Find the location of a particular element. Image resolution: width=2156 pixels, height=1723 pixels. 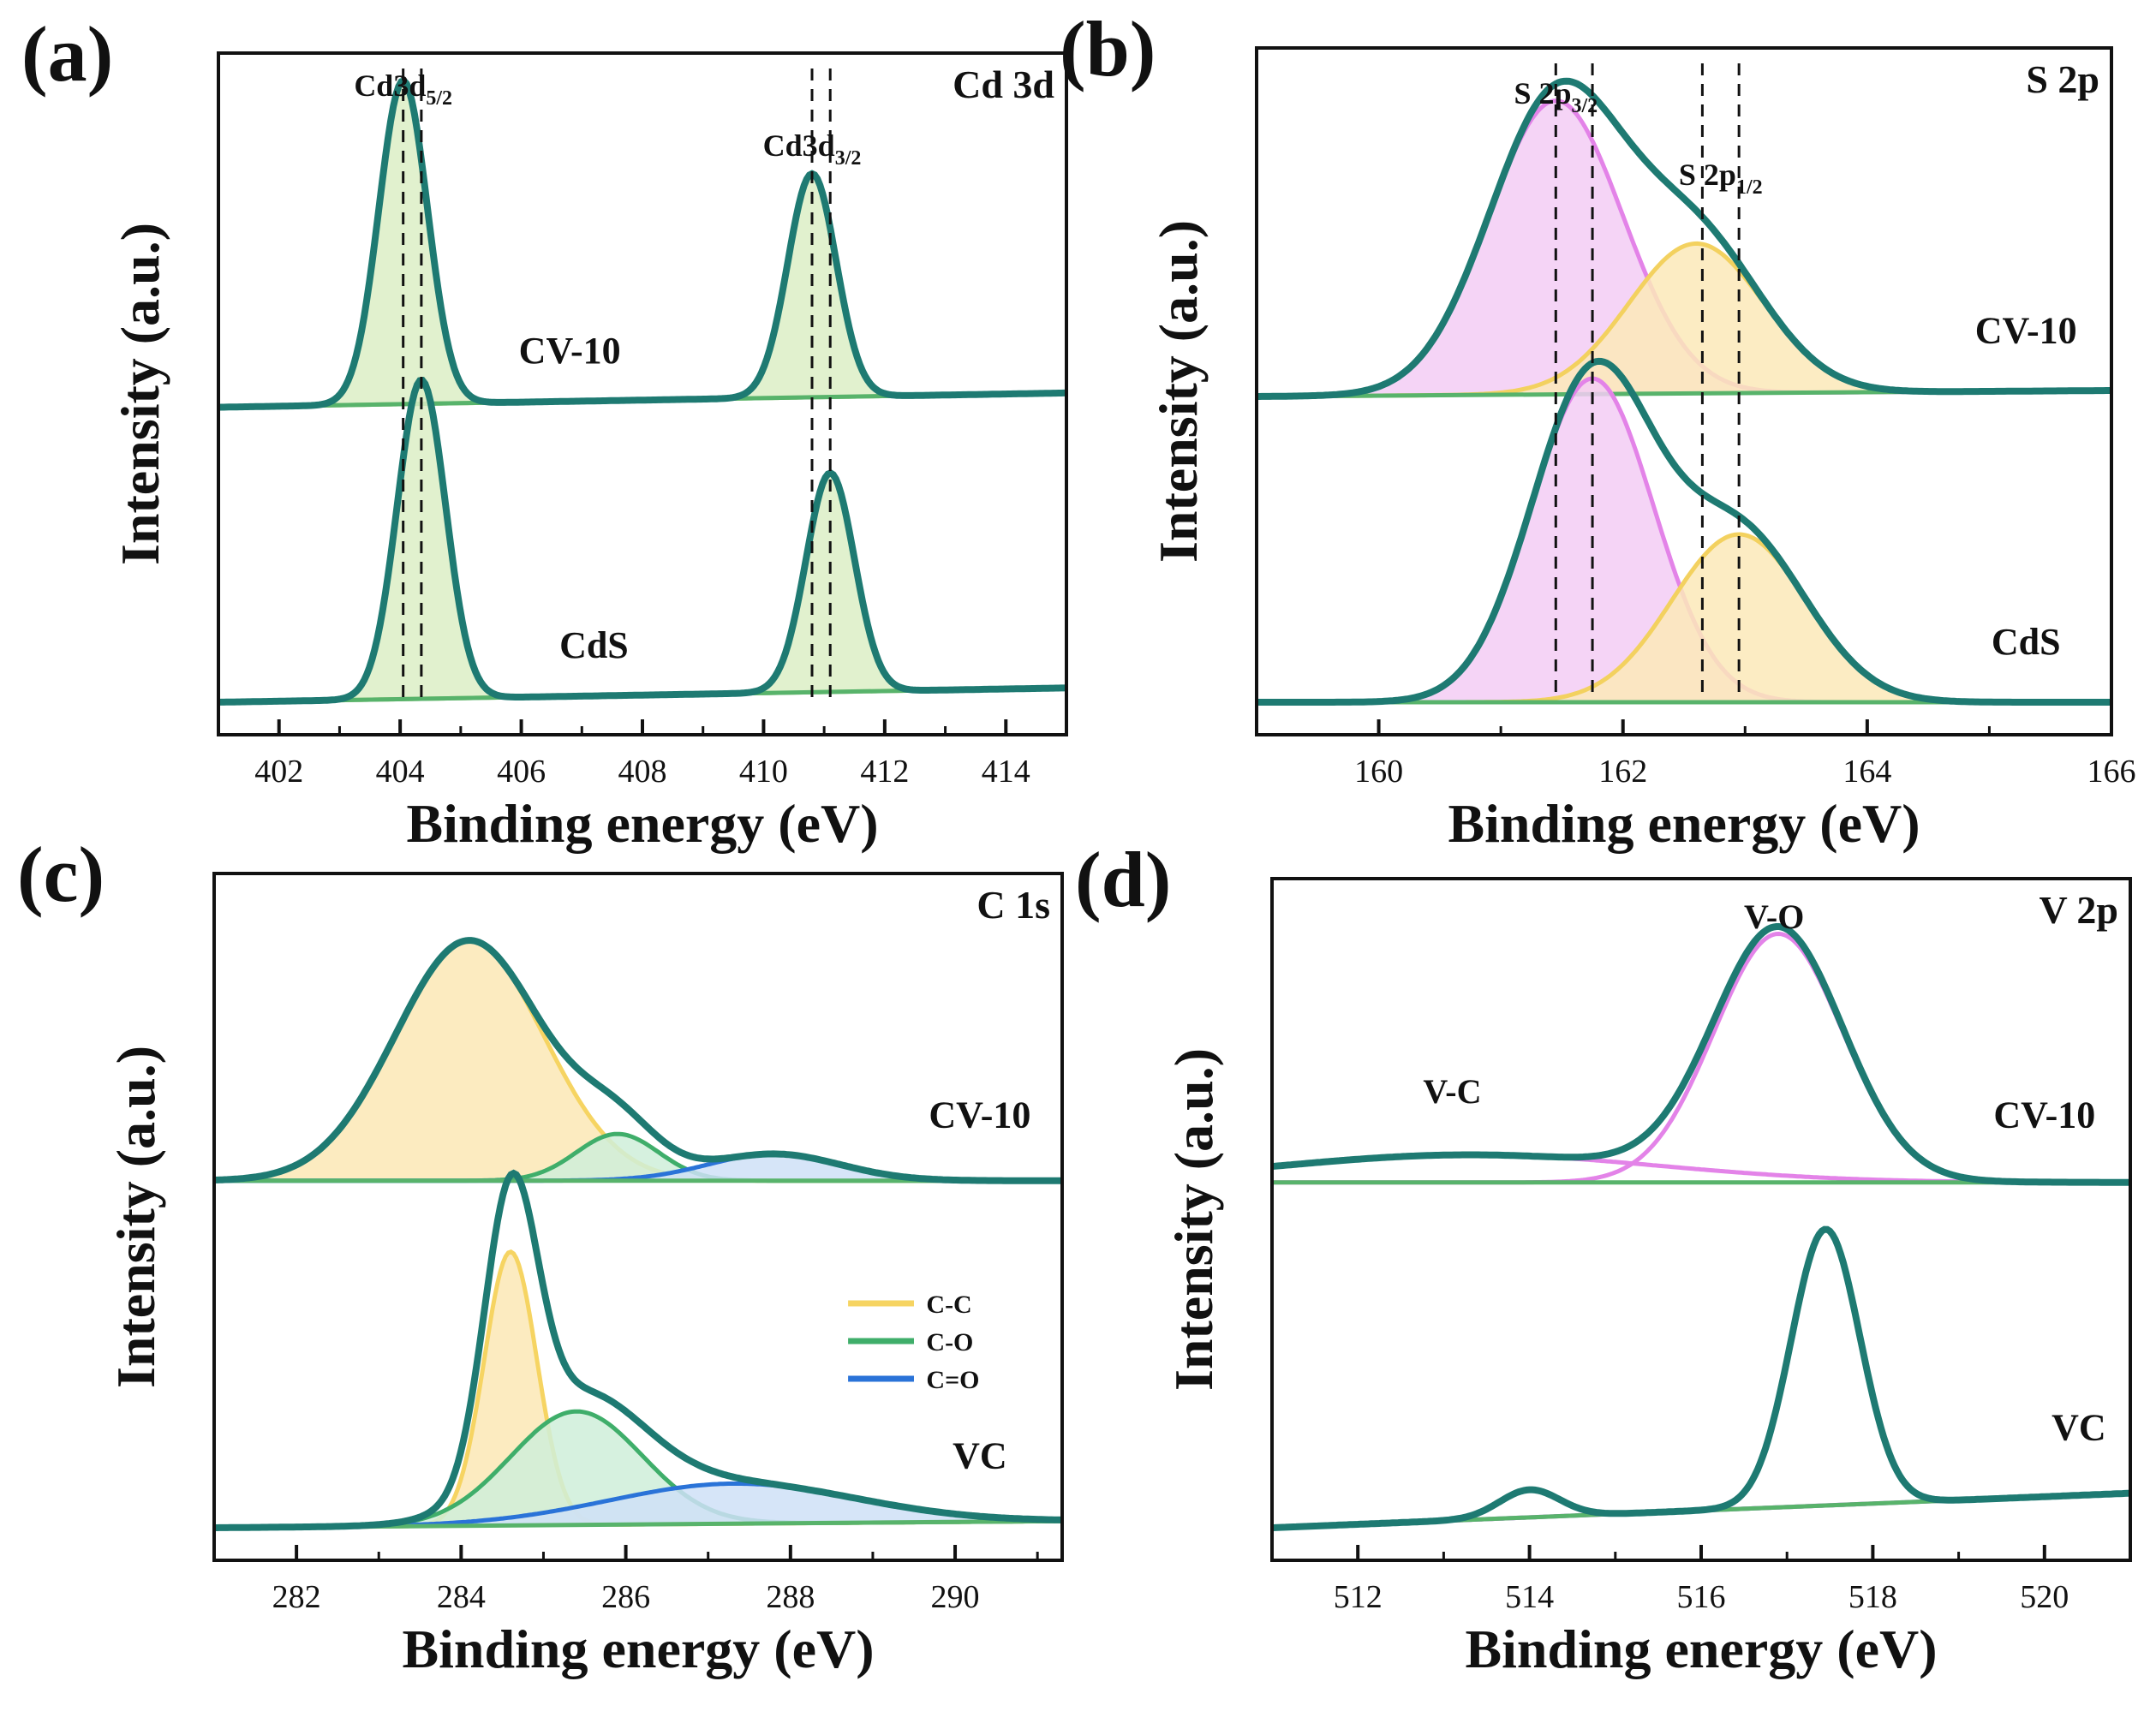

legend-label: C=O is located at coordinates (953, 1380).